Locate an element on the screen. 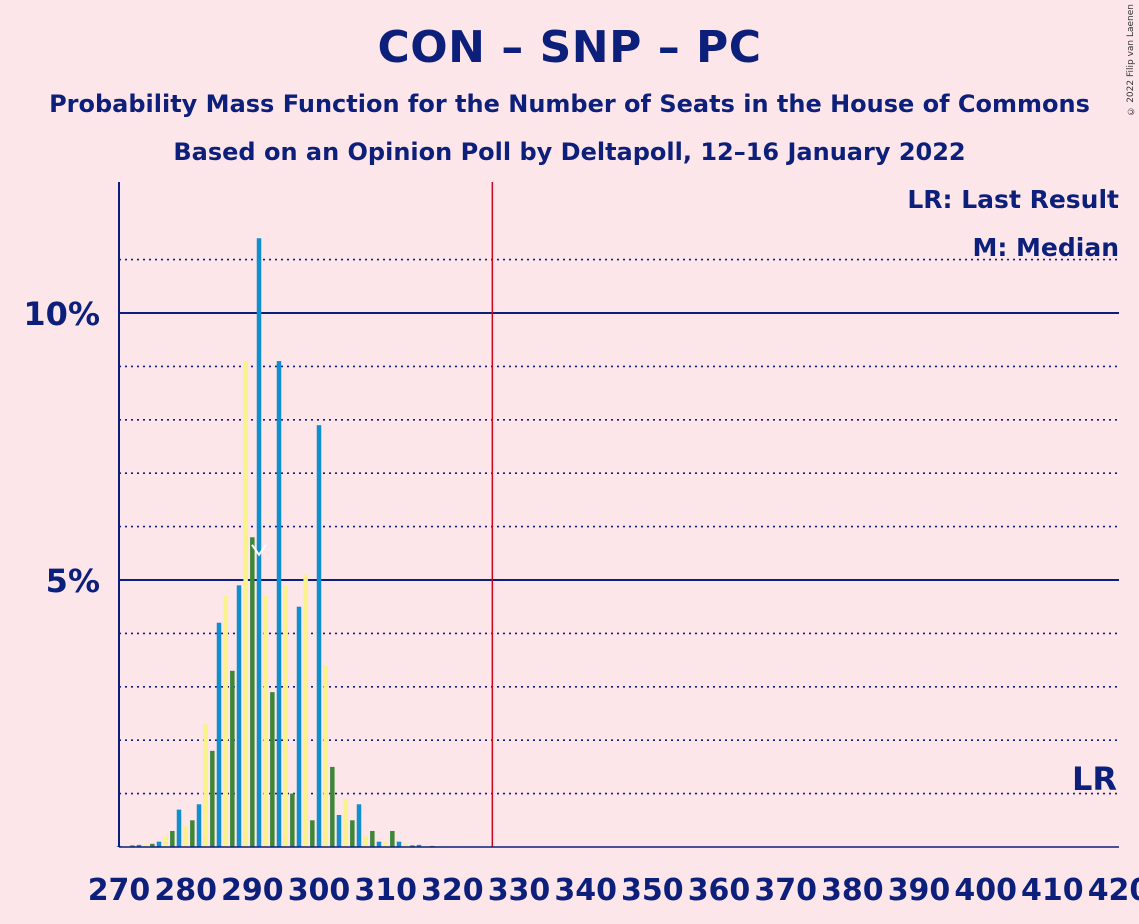 This screenshot has width=1139, height=924. lr-marker: LR is located at coordinates (1094, 779).